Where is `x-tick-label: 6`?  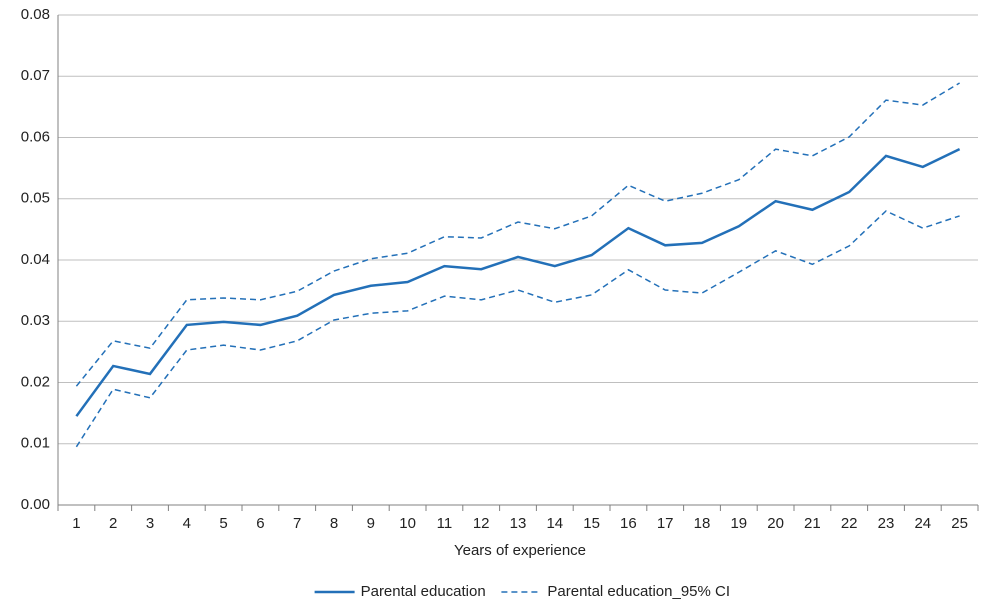 x-tick-label: 6 is located at coordinates (260, 523).